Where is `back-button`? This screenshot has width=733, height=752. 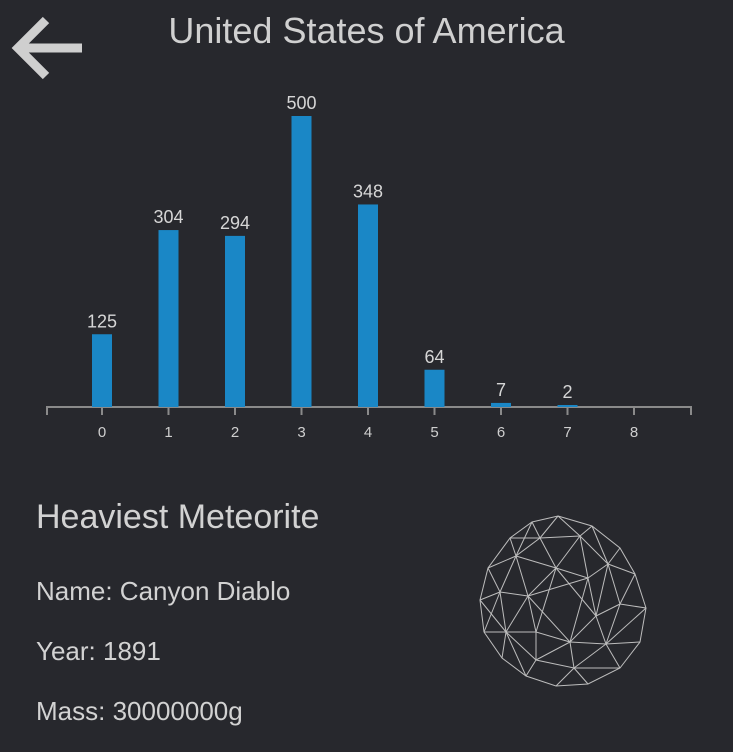
back-button is located at coordinates (47, 49).